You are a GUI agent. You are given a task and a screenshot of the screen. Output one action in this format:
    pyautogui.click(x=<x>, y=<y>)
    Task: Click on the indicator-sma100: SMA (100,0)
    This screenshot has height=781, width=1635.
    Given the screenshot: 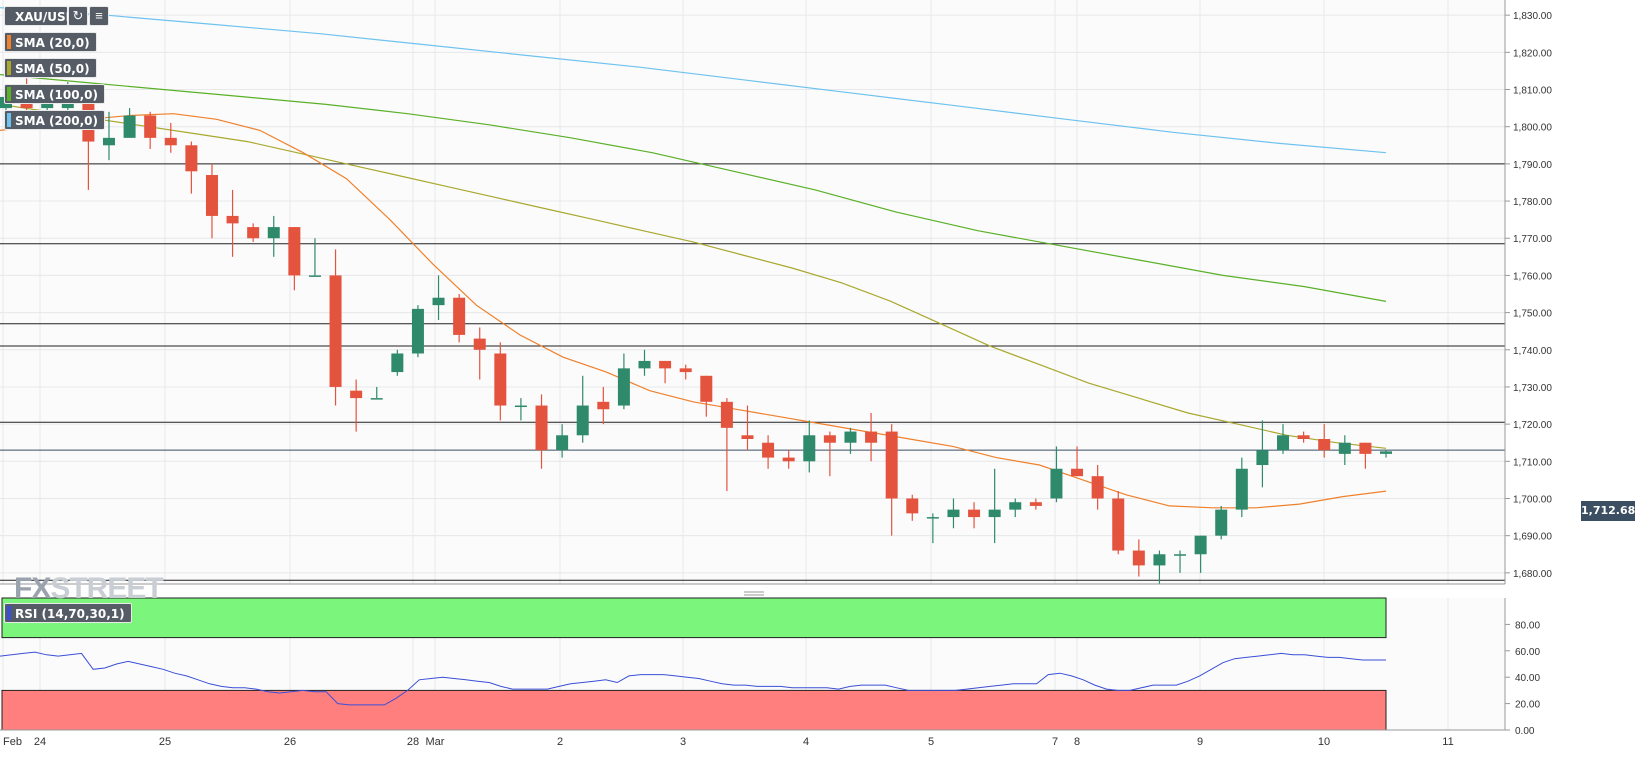 What is the action you would take?
    pyautogui.click(x=54, y=94)
    